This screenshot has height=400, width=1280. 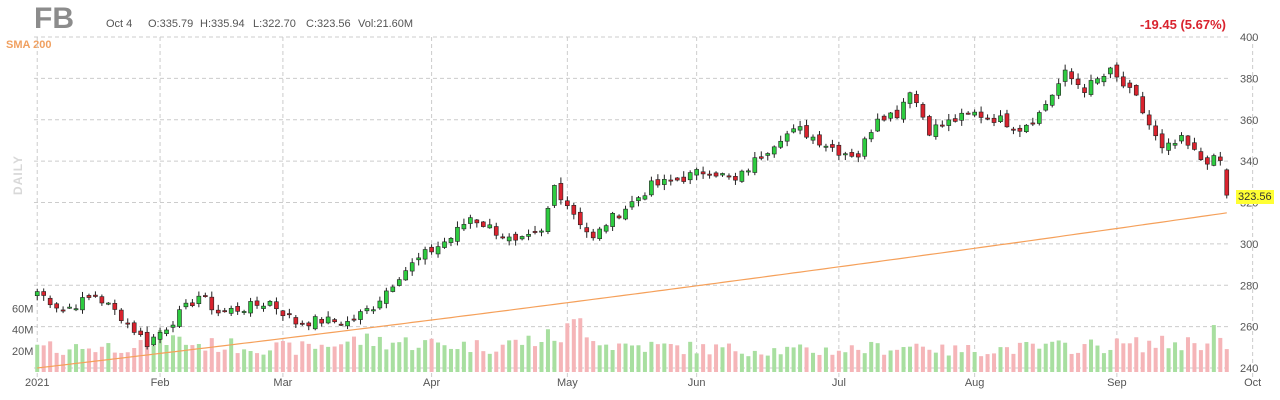 I want to click on volume-tick-label: 60M, so click(x=22, y=309).